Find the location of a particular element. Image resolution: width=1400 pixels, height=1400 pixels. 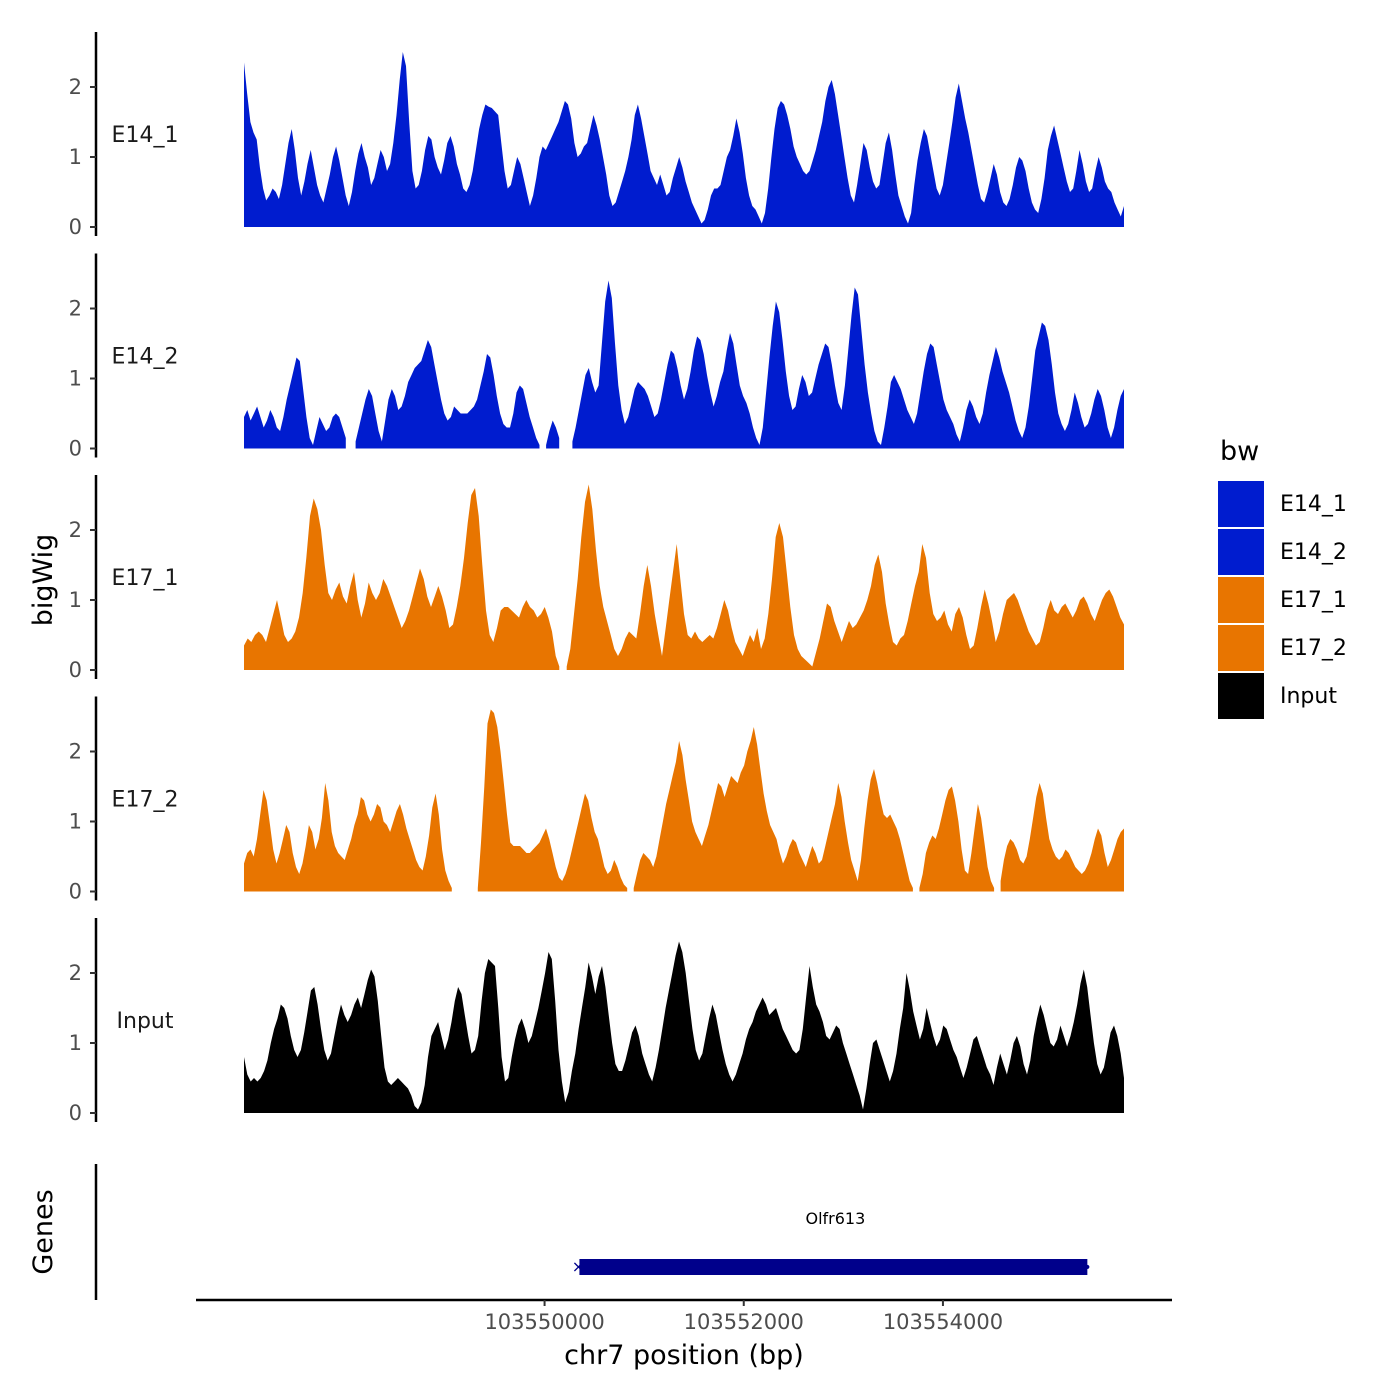

gene-body-olfr613 is located at coordinates (833, 1267).